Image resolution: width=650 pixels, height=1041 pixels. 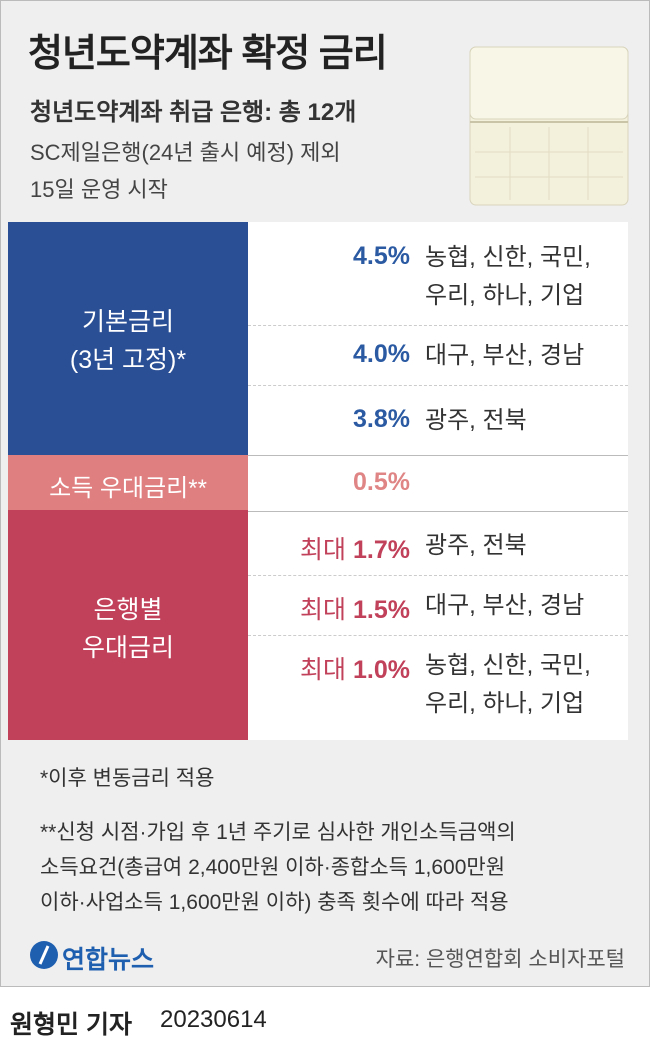 What do you see at coordinates (71, 1025) in the screenshot?
I see `byline: 원형민 기자` at bounding box center [71, 1025].